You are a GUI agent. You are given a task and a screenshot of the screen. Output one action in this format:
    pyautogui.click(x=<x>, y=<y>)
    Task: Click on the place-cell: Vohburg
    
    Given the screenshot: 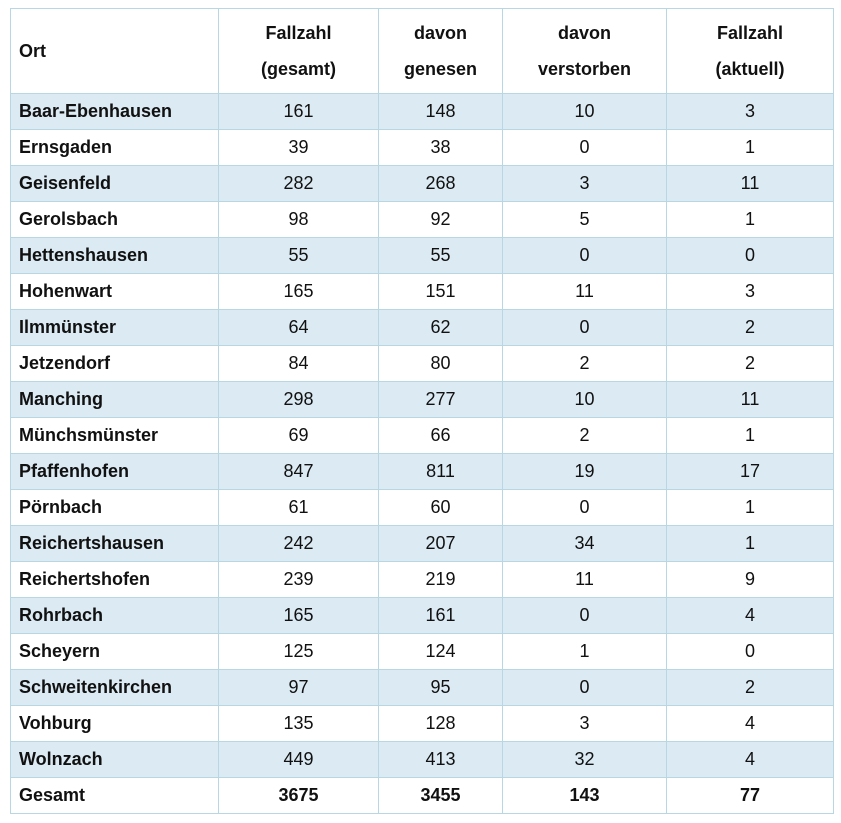 What is the action you would take?
    pyautogui.click(x=114, y=723)
    